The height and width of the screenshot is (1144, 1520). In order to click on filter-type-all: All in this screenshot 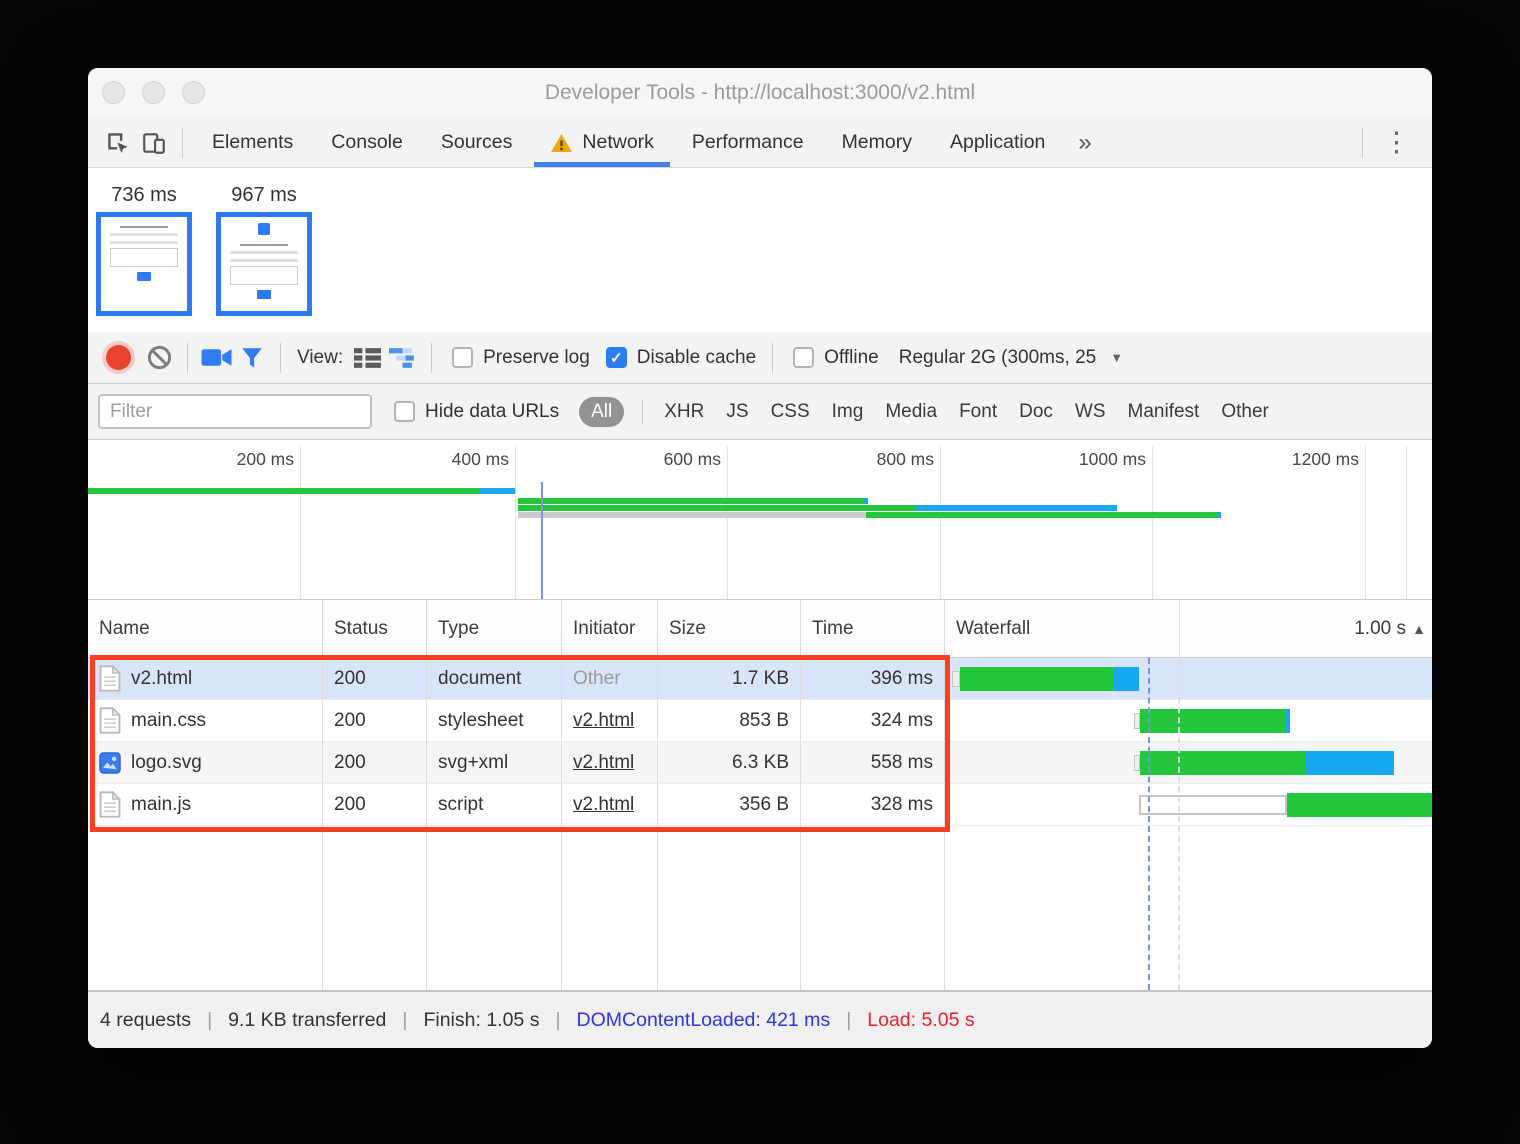, I will do `click(602, 411)`.